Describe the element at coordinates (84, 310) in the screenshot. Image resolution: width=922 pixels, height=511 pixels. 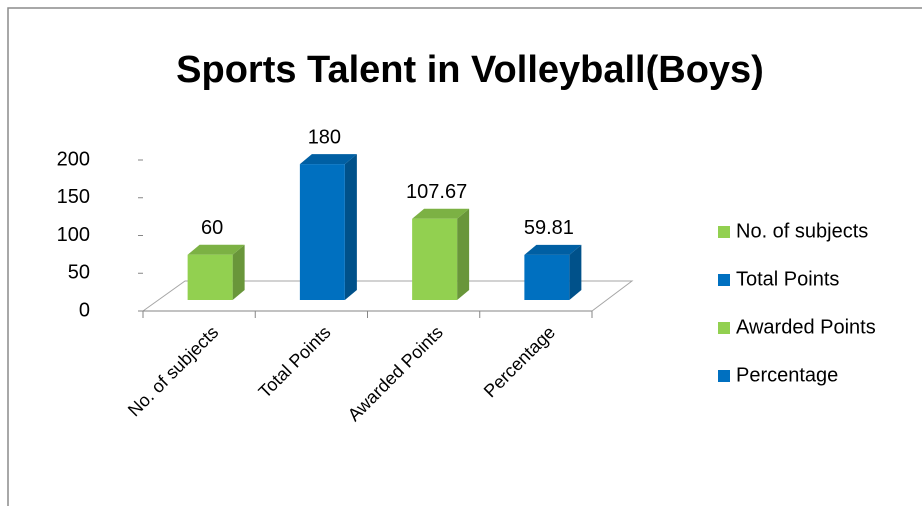
I see `y-tick-label: 0` at that location.